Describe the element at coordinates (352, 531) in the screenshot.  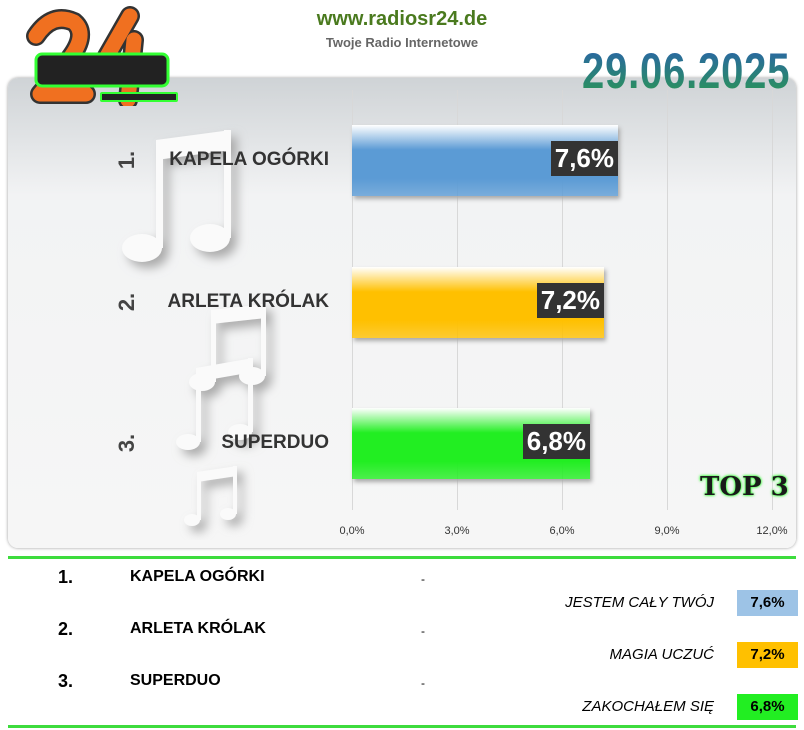
I see `x-tick-label: 0,0%` at that location.